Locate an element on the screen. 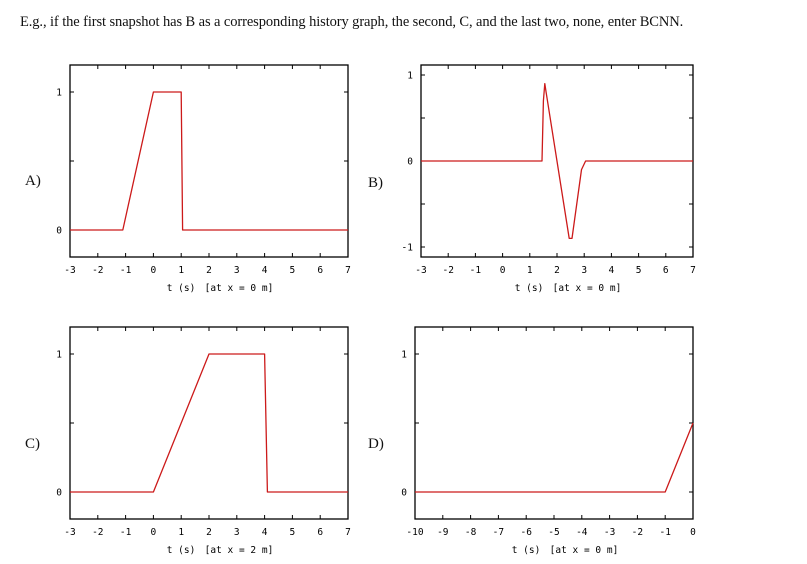  position-annotation: [at x = 2 m] is located at coordinates (239, 550).